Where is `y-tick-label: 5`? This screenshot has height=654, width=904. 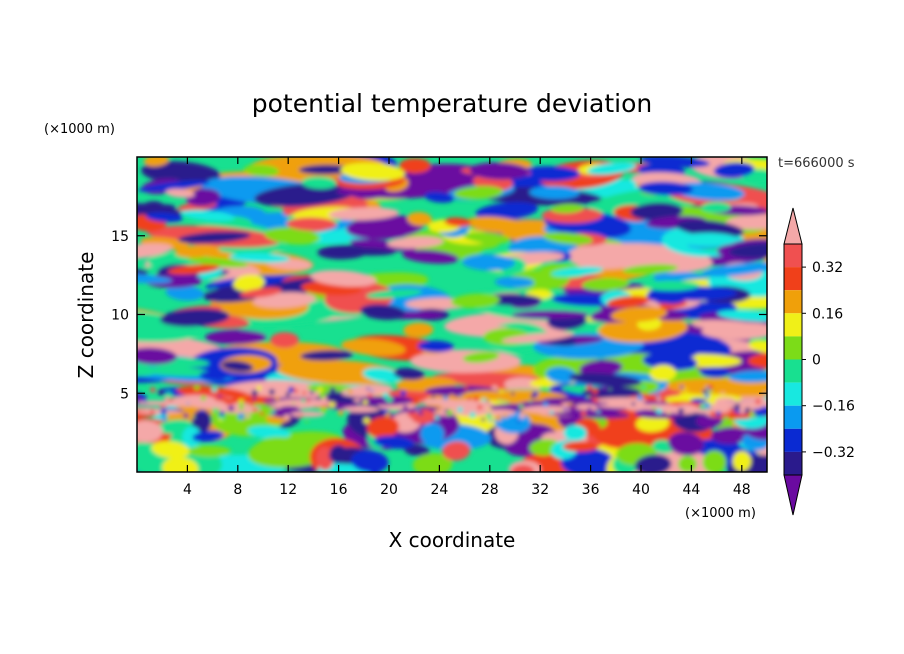
y-tick-label: 5 is located at coordinates (124, 394).